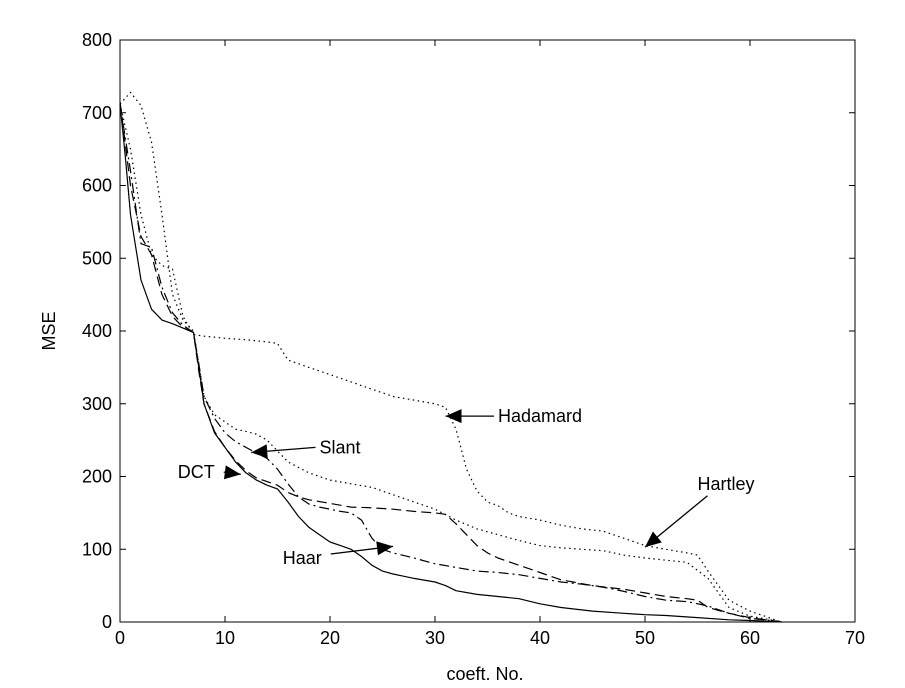 The image size is (905, 688). What do you see at coordinates (97, 404) in the screenshot?
I see `y-tick-label: 300` at bounding box center [97, 404].